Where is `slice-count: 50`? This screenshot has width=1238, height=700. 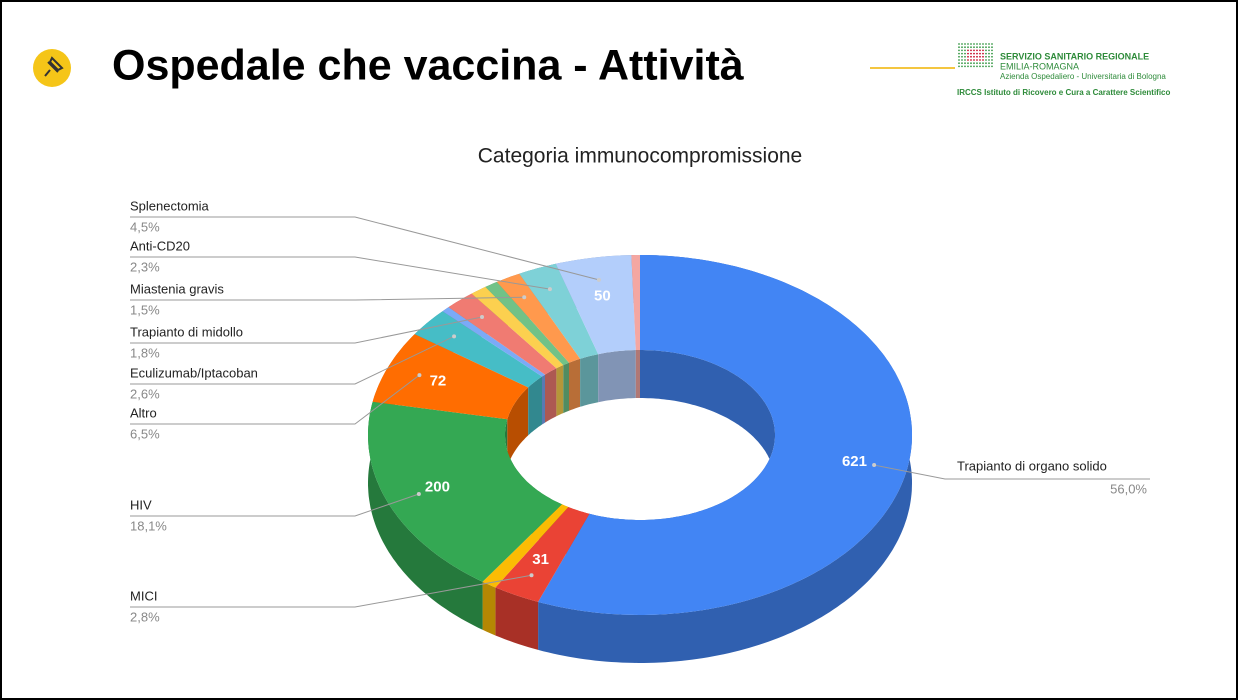 slice-count: 50 is located at coordinates (602, 296).